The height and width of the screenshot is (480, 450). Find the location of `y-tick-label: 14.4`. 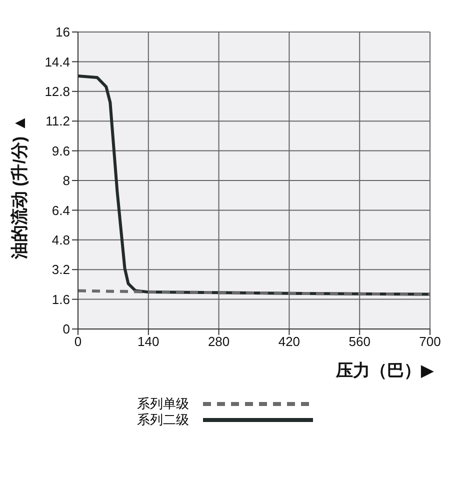

y-tick-label: 14.4 is located at coordinates (57, 62).